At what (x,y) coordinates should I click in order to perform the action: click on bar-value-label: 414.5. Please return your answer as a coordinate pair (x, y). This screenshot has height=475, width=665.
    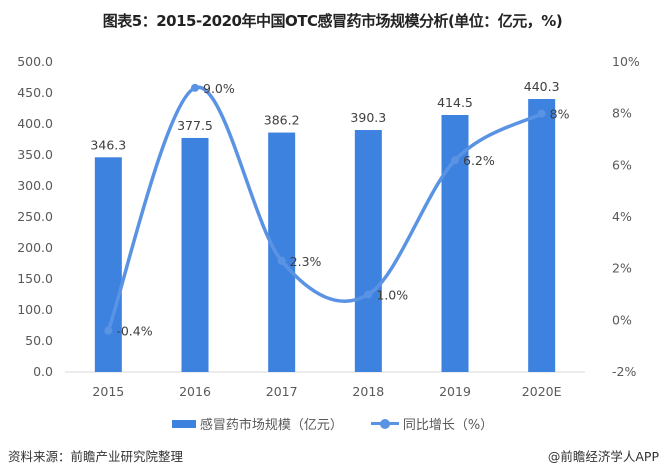
    Looking at the image, I should click on (455, 102).